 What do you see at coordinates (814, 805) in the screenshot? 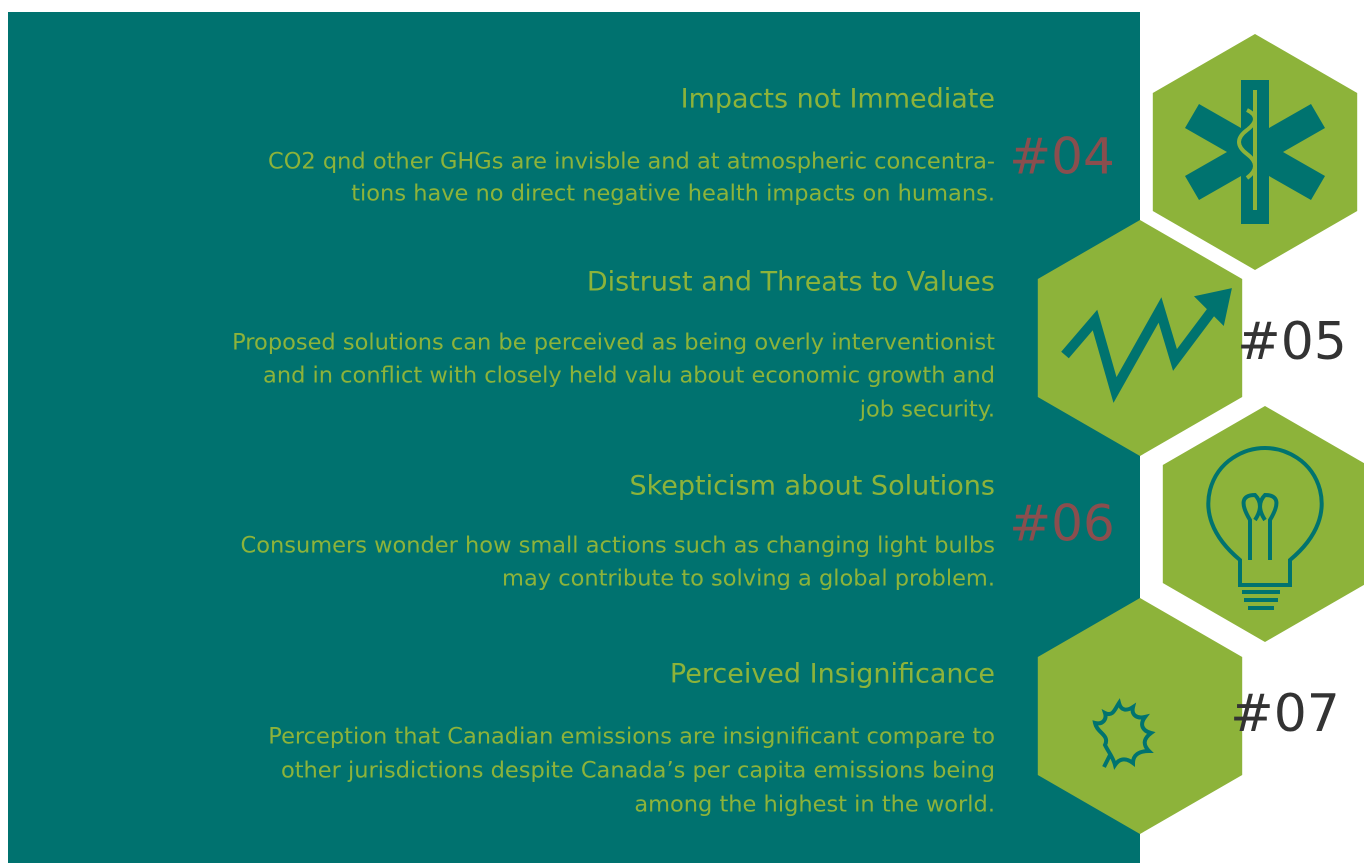
I see `item-body: among the highest in the world.` at bounding box center [814, 805].